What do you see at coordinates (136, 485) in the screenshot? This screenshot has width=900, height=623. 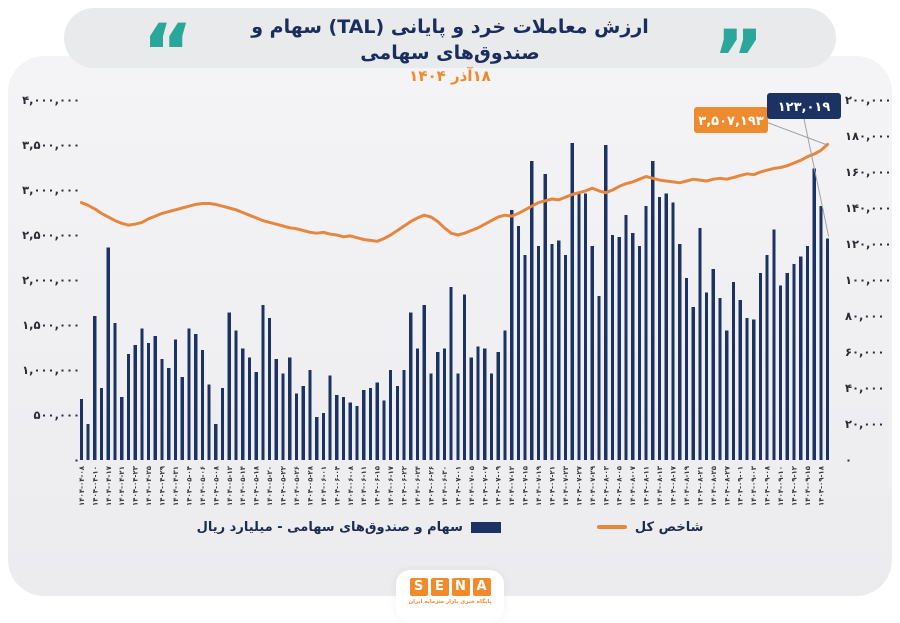 I see `x-axis-tick: ۱۴۰۴-۰۴-۲۳` at bounding box center [136, 485].